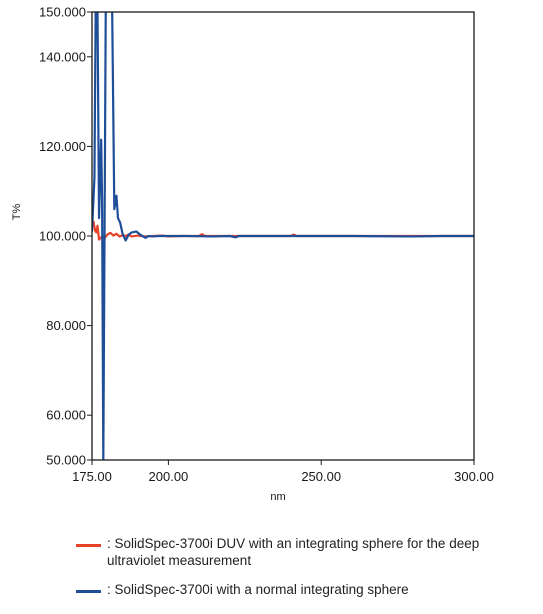 The width and height of the screenshot is (543, 614). What do you see at coordinates (277, 497) in the screenshot?
I see `x-axis-label: nm` at bounding box center [277, 497].